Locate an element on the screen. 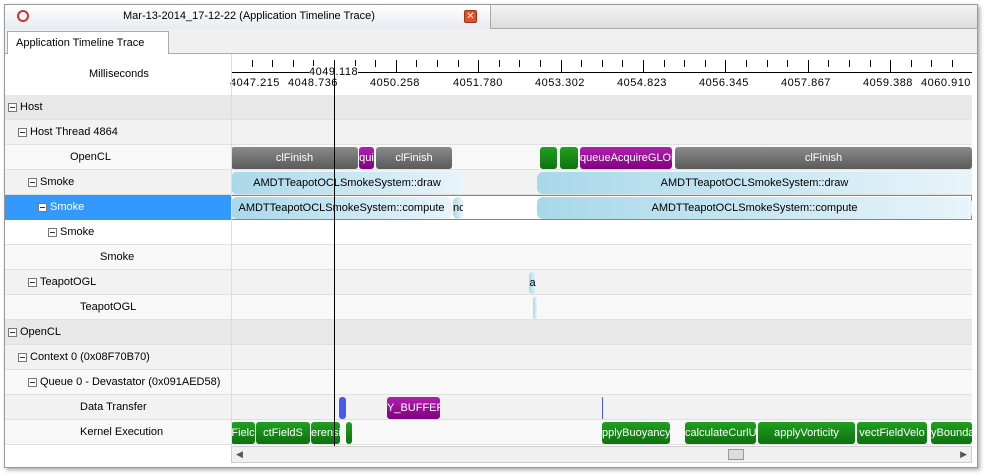 This screenshot has width=985, height=475. scroll-thumb is located at coordinates (736, 454).